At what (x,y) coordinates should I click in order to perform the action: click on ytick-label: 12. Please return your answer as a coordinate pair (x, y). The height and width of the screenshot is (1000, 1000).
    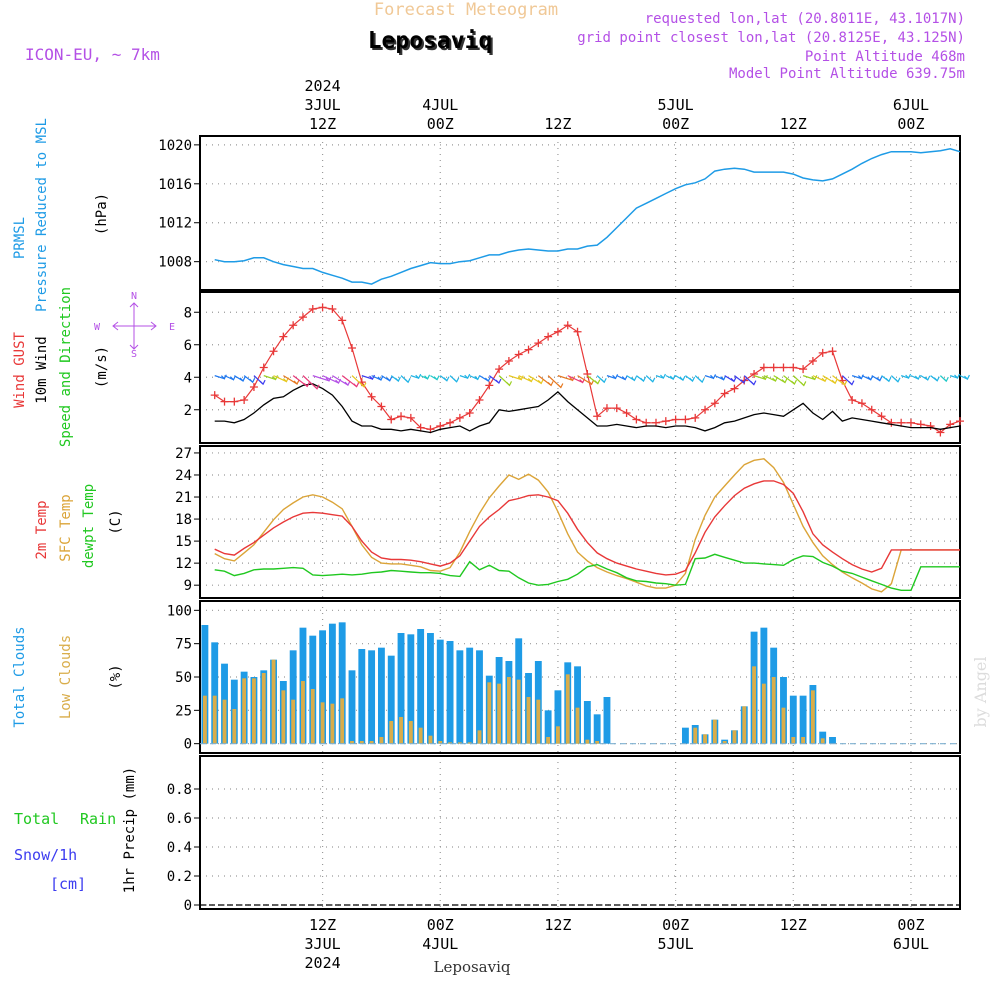
    Looking at the image, I should click on (183, 564).